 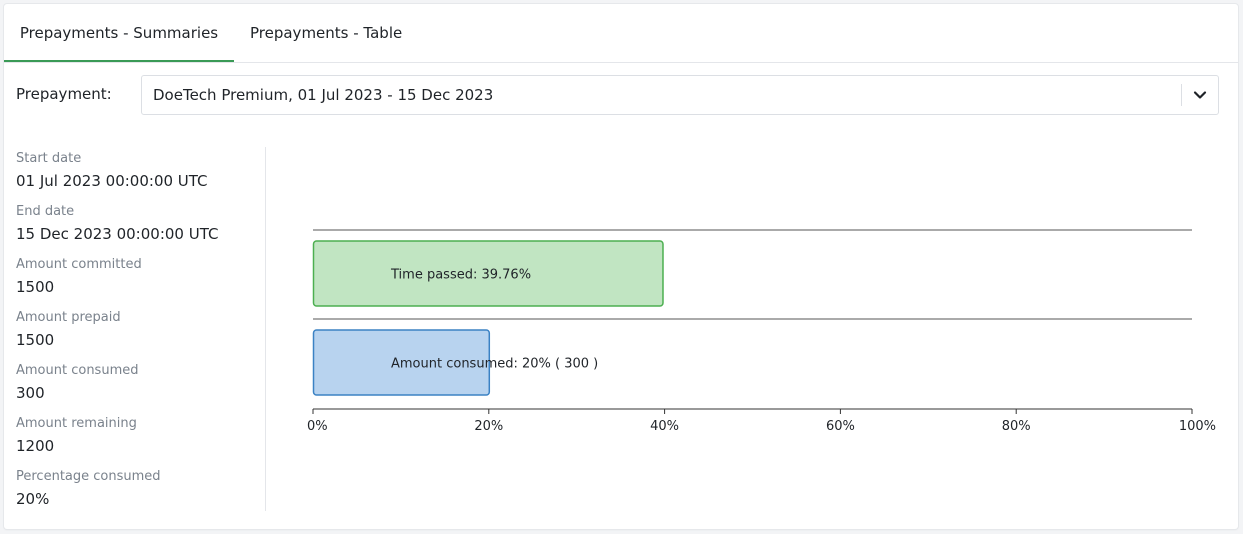 I want to click on detail-value: 300, so click(x=30, y=393).